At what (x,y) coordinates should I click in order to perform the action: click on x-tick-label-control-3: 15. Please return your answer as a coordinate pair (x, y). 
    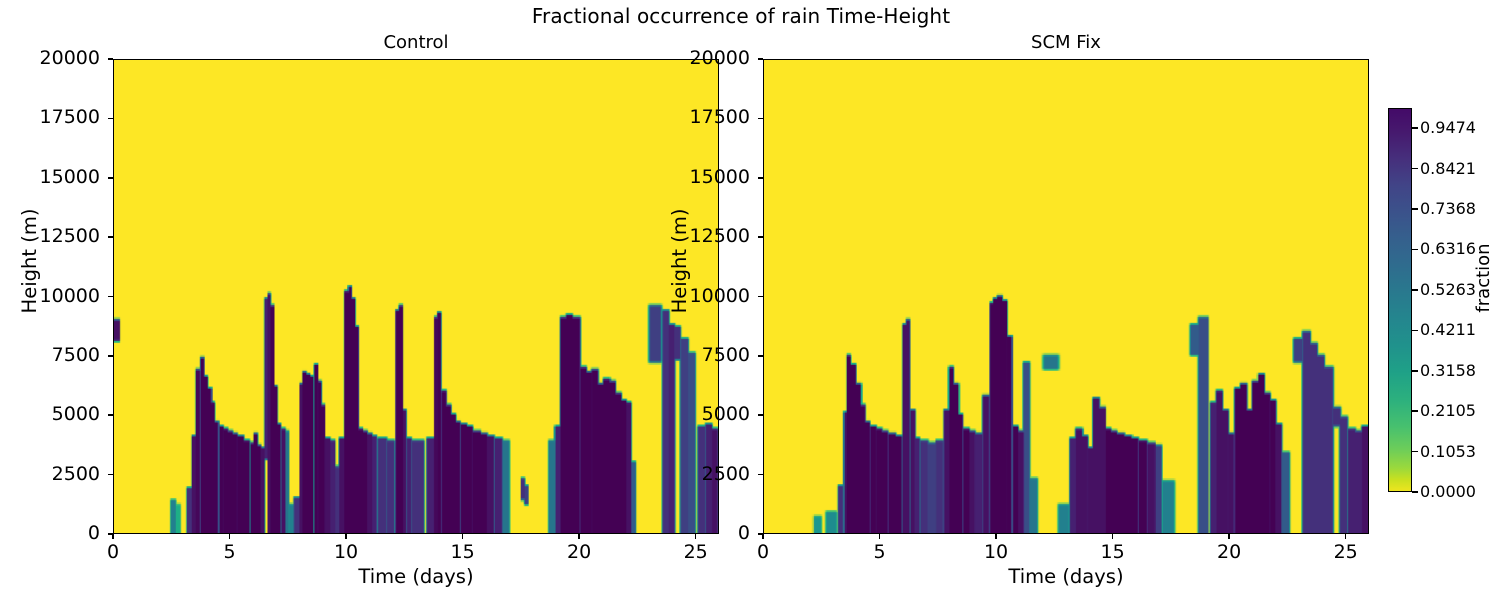
    Looking at the image, I should click on (462, 552).